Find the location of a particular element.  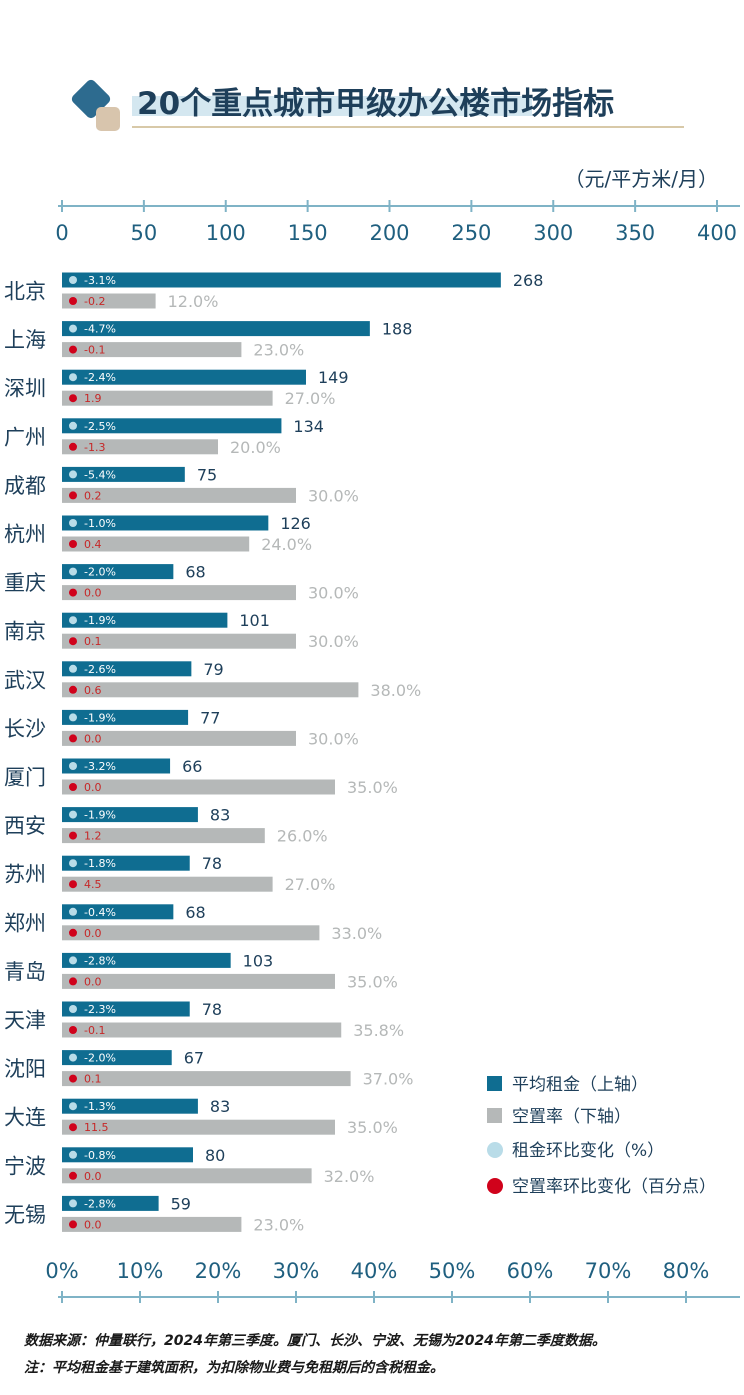

rent-change-label: -1.3% is located at coordinates (100, 1106).